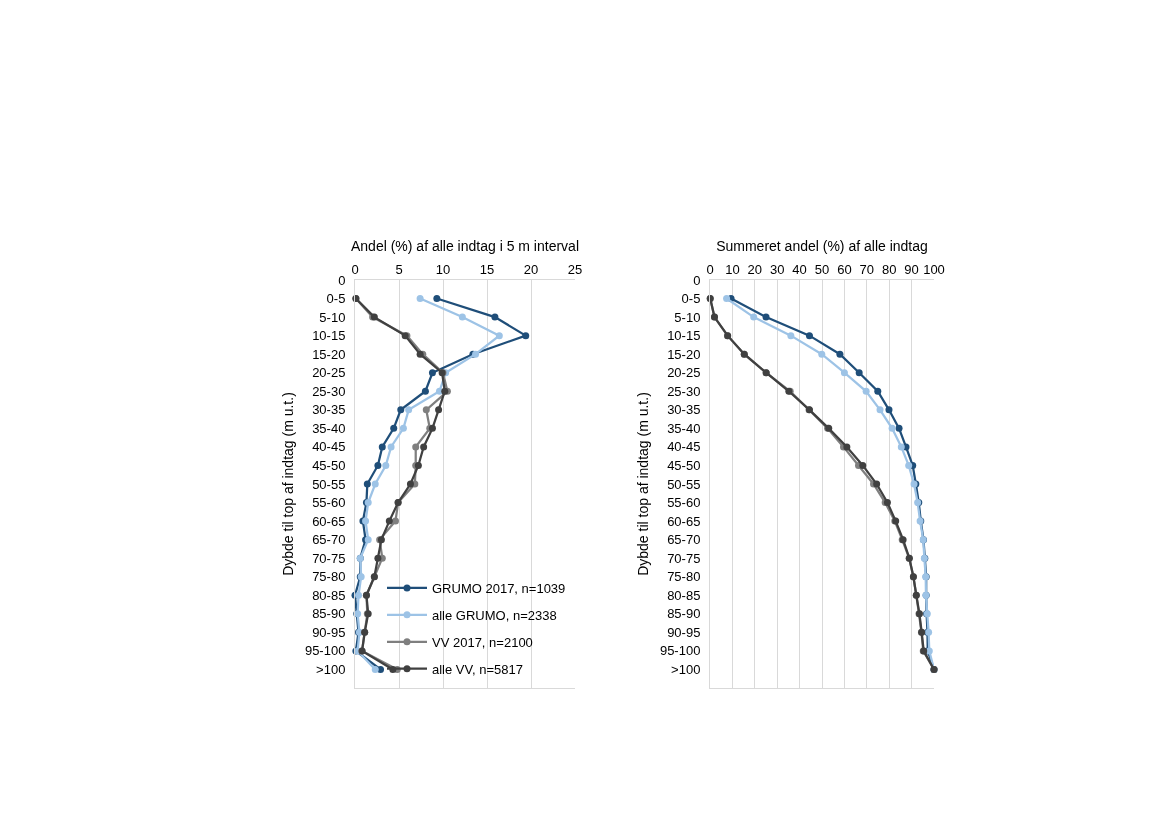 This screenshot has width=1169, height=827. What do you see at coordinates (889, 269) in the screenshot?
I see `x-tick-label: 80` at bounding box center [889, 269].